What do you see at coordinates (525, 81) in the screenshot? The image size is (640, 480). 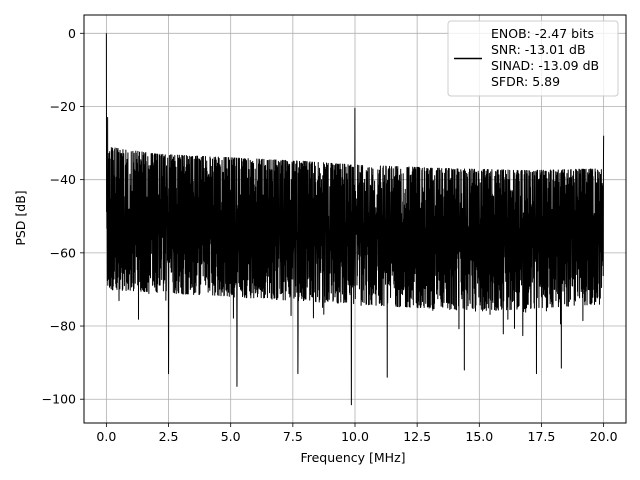 I see `legend-sfdr: SFDR: 5.89` at bounding box center [525, 81].